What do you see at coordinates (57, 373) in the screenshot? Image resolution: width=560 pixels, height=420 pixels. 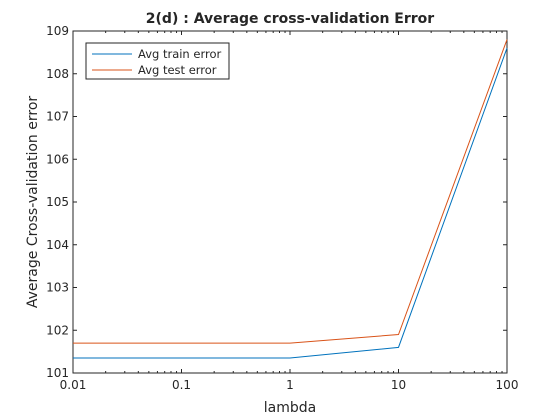 I see `y-tick-label: 101` at bounding box center [57, 373].